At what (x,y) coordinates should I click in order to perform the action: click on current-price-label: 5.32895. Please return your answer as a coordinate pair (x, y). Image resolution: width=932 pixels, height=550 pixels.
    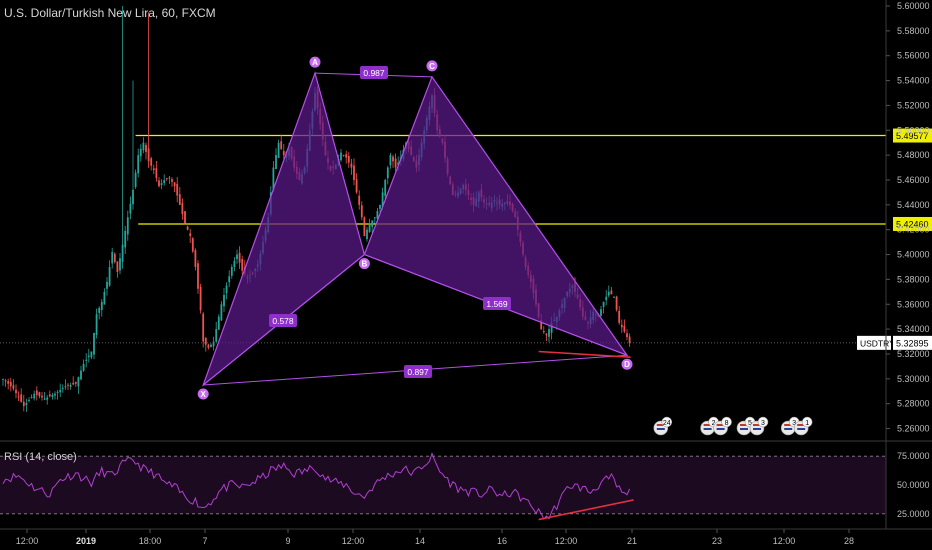
    Looking at the image, I should click on (912, 343).